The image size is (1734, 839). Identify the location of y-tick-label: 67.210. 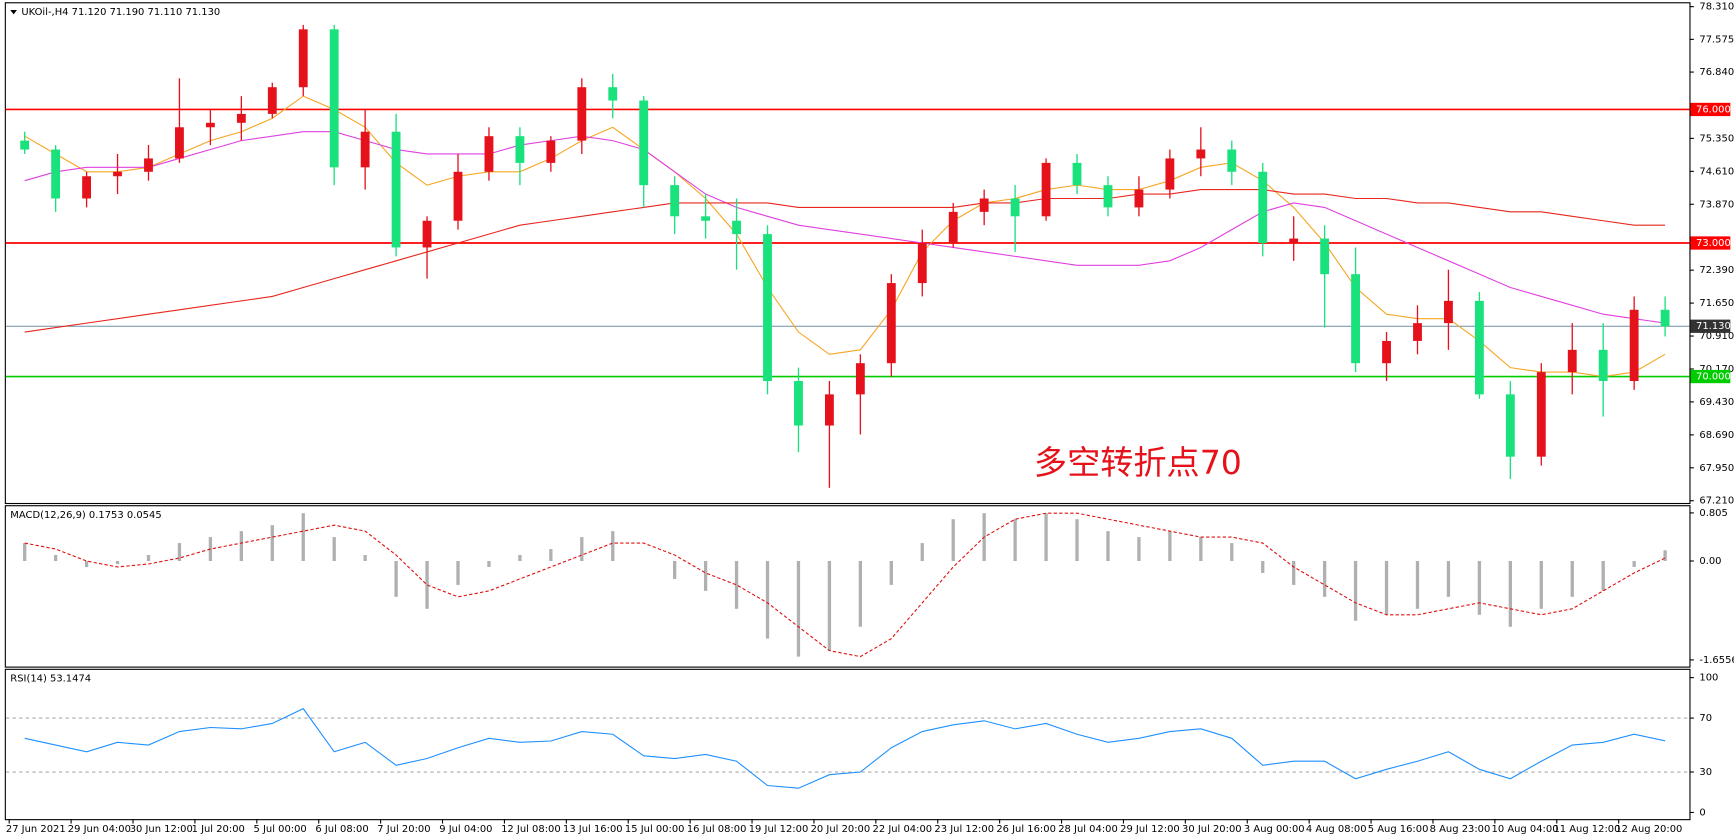
(1716, 501).